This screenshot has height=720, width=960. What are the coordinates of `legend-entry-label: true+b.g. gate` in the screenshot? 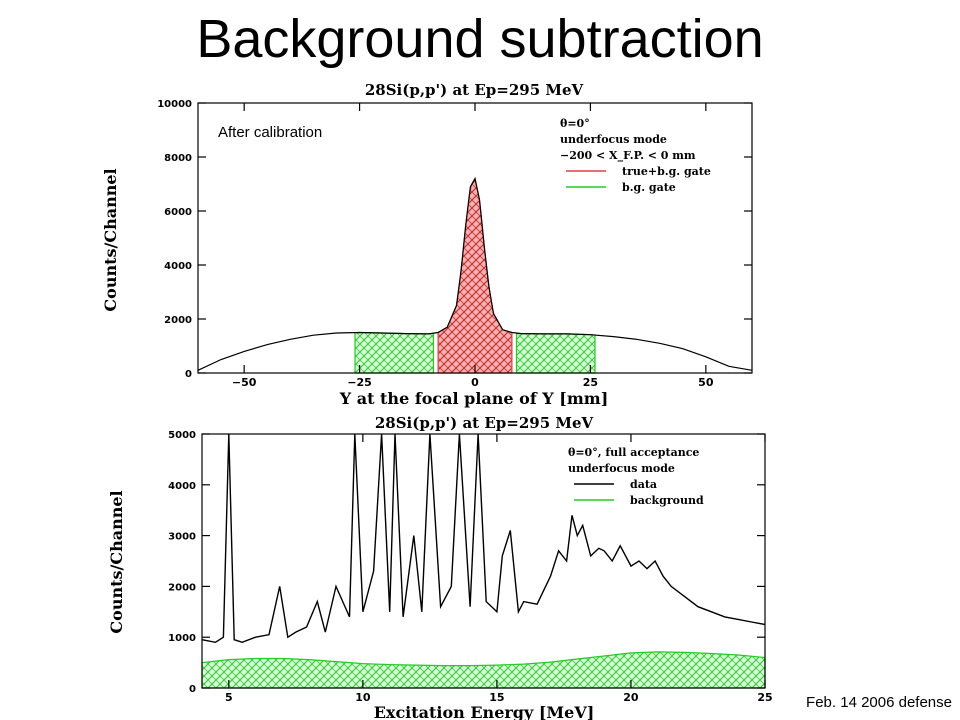 It's located at (666, 171).